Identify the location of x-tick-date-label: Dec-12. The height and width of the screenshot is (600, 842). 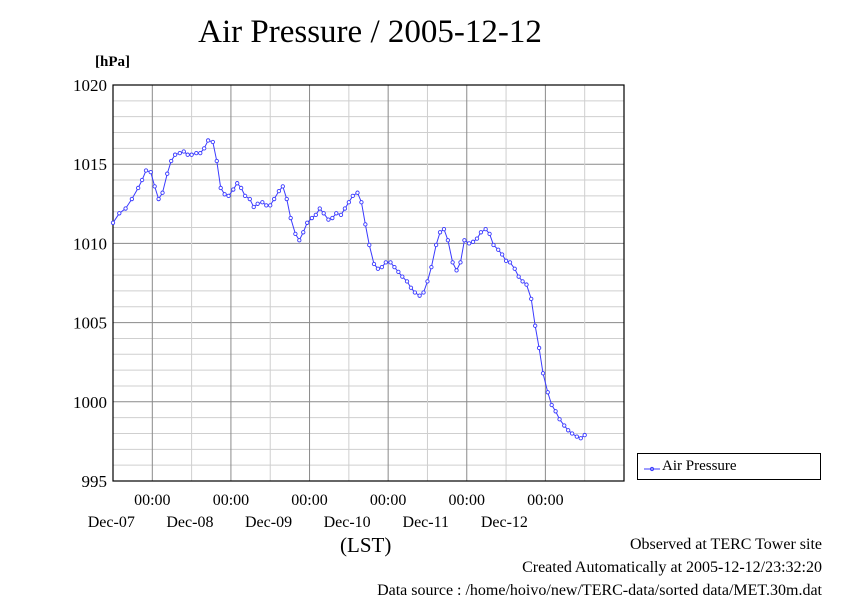
(504, 522).